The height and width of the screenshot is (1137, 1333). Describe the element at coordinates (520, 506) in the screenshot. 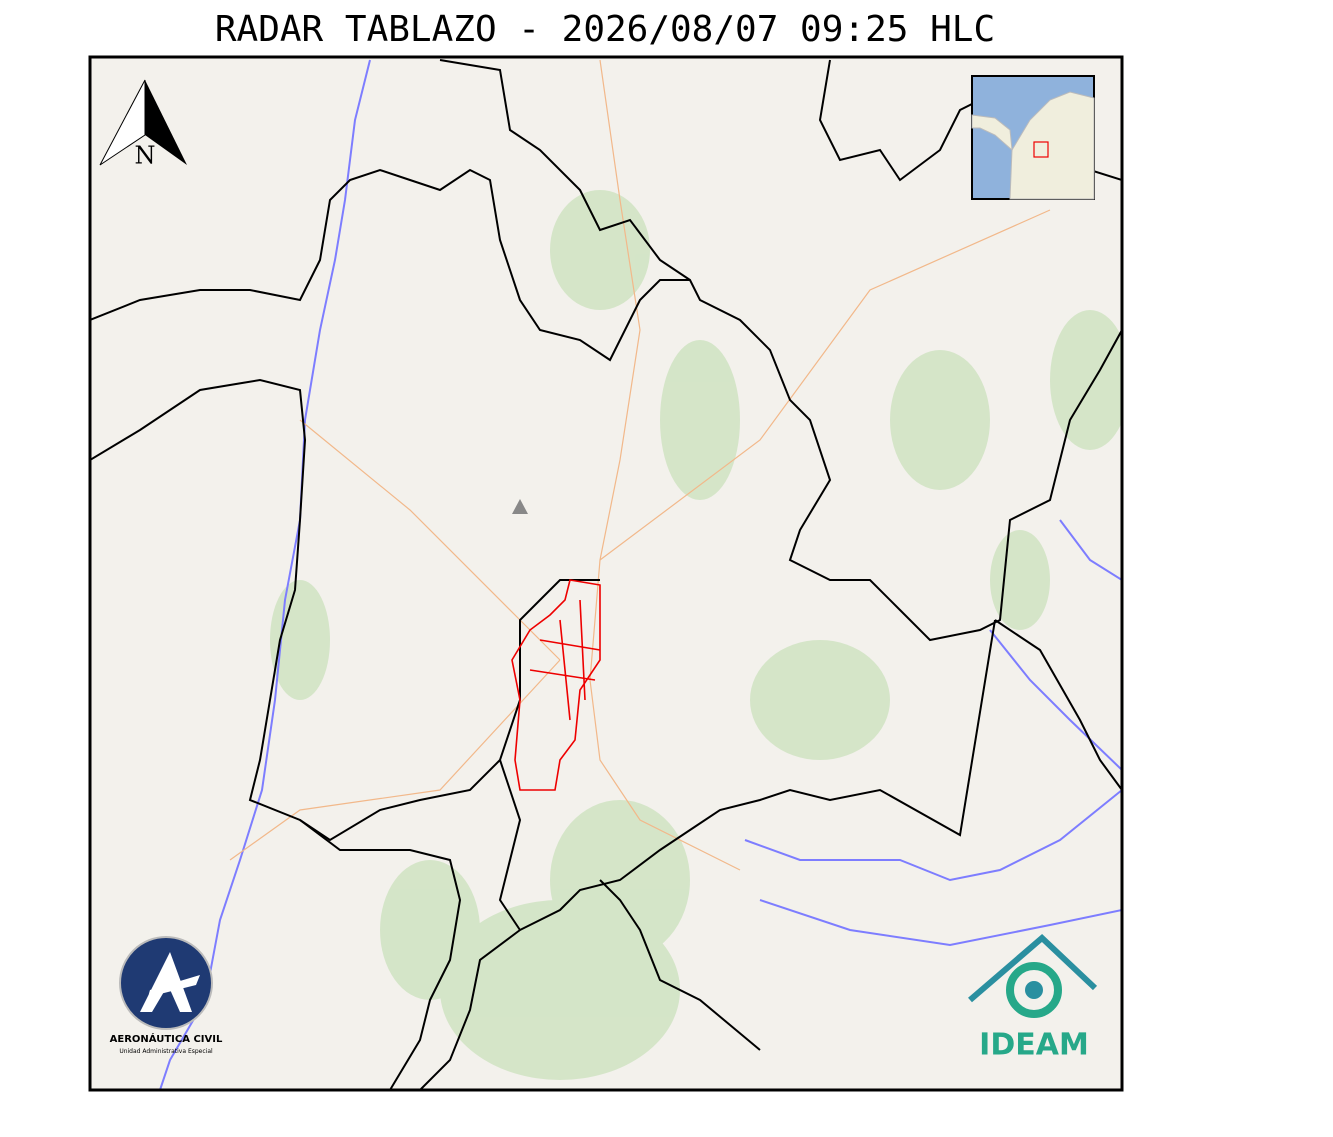

I see `radar-site` at that location.